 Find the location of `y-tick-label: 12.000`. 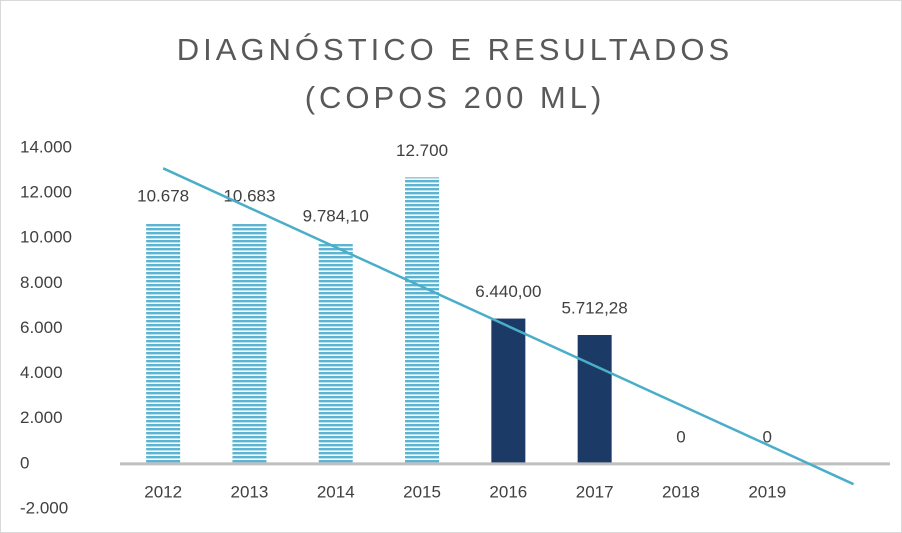

y-tick-label: 12.000 is located at coordinates (46, 192).